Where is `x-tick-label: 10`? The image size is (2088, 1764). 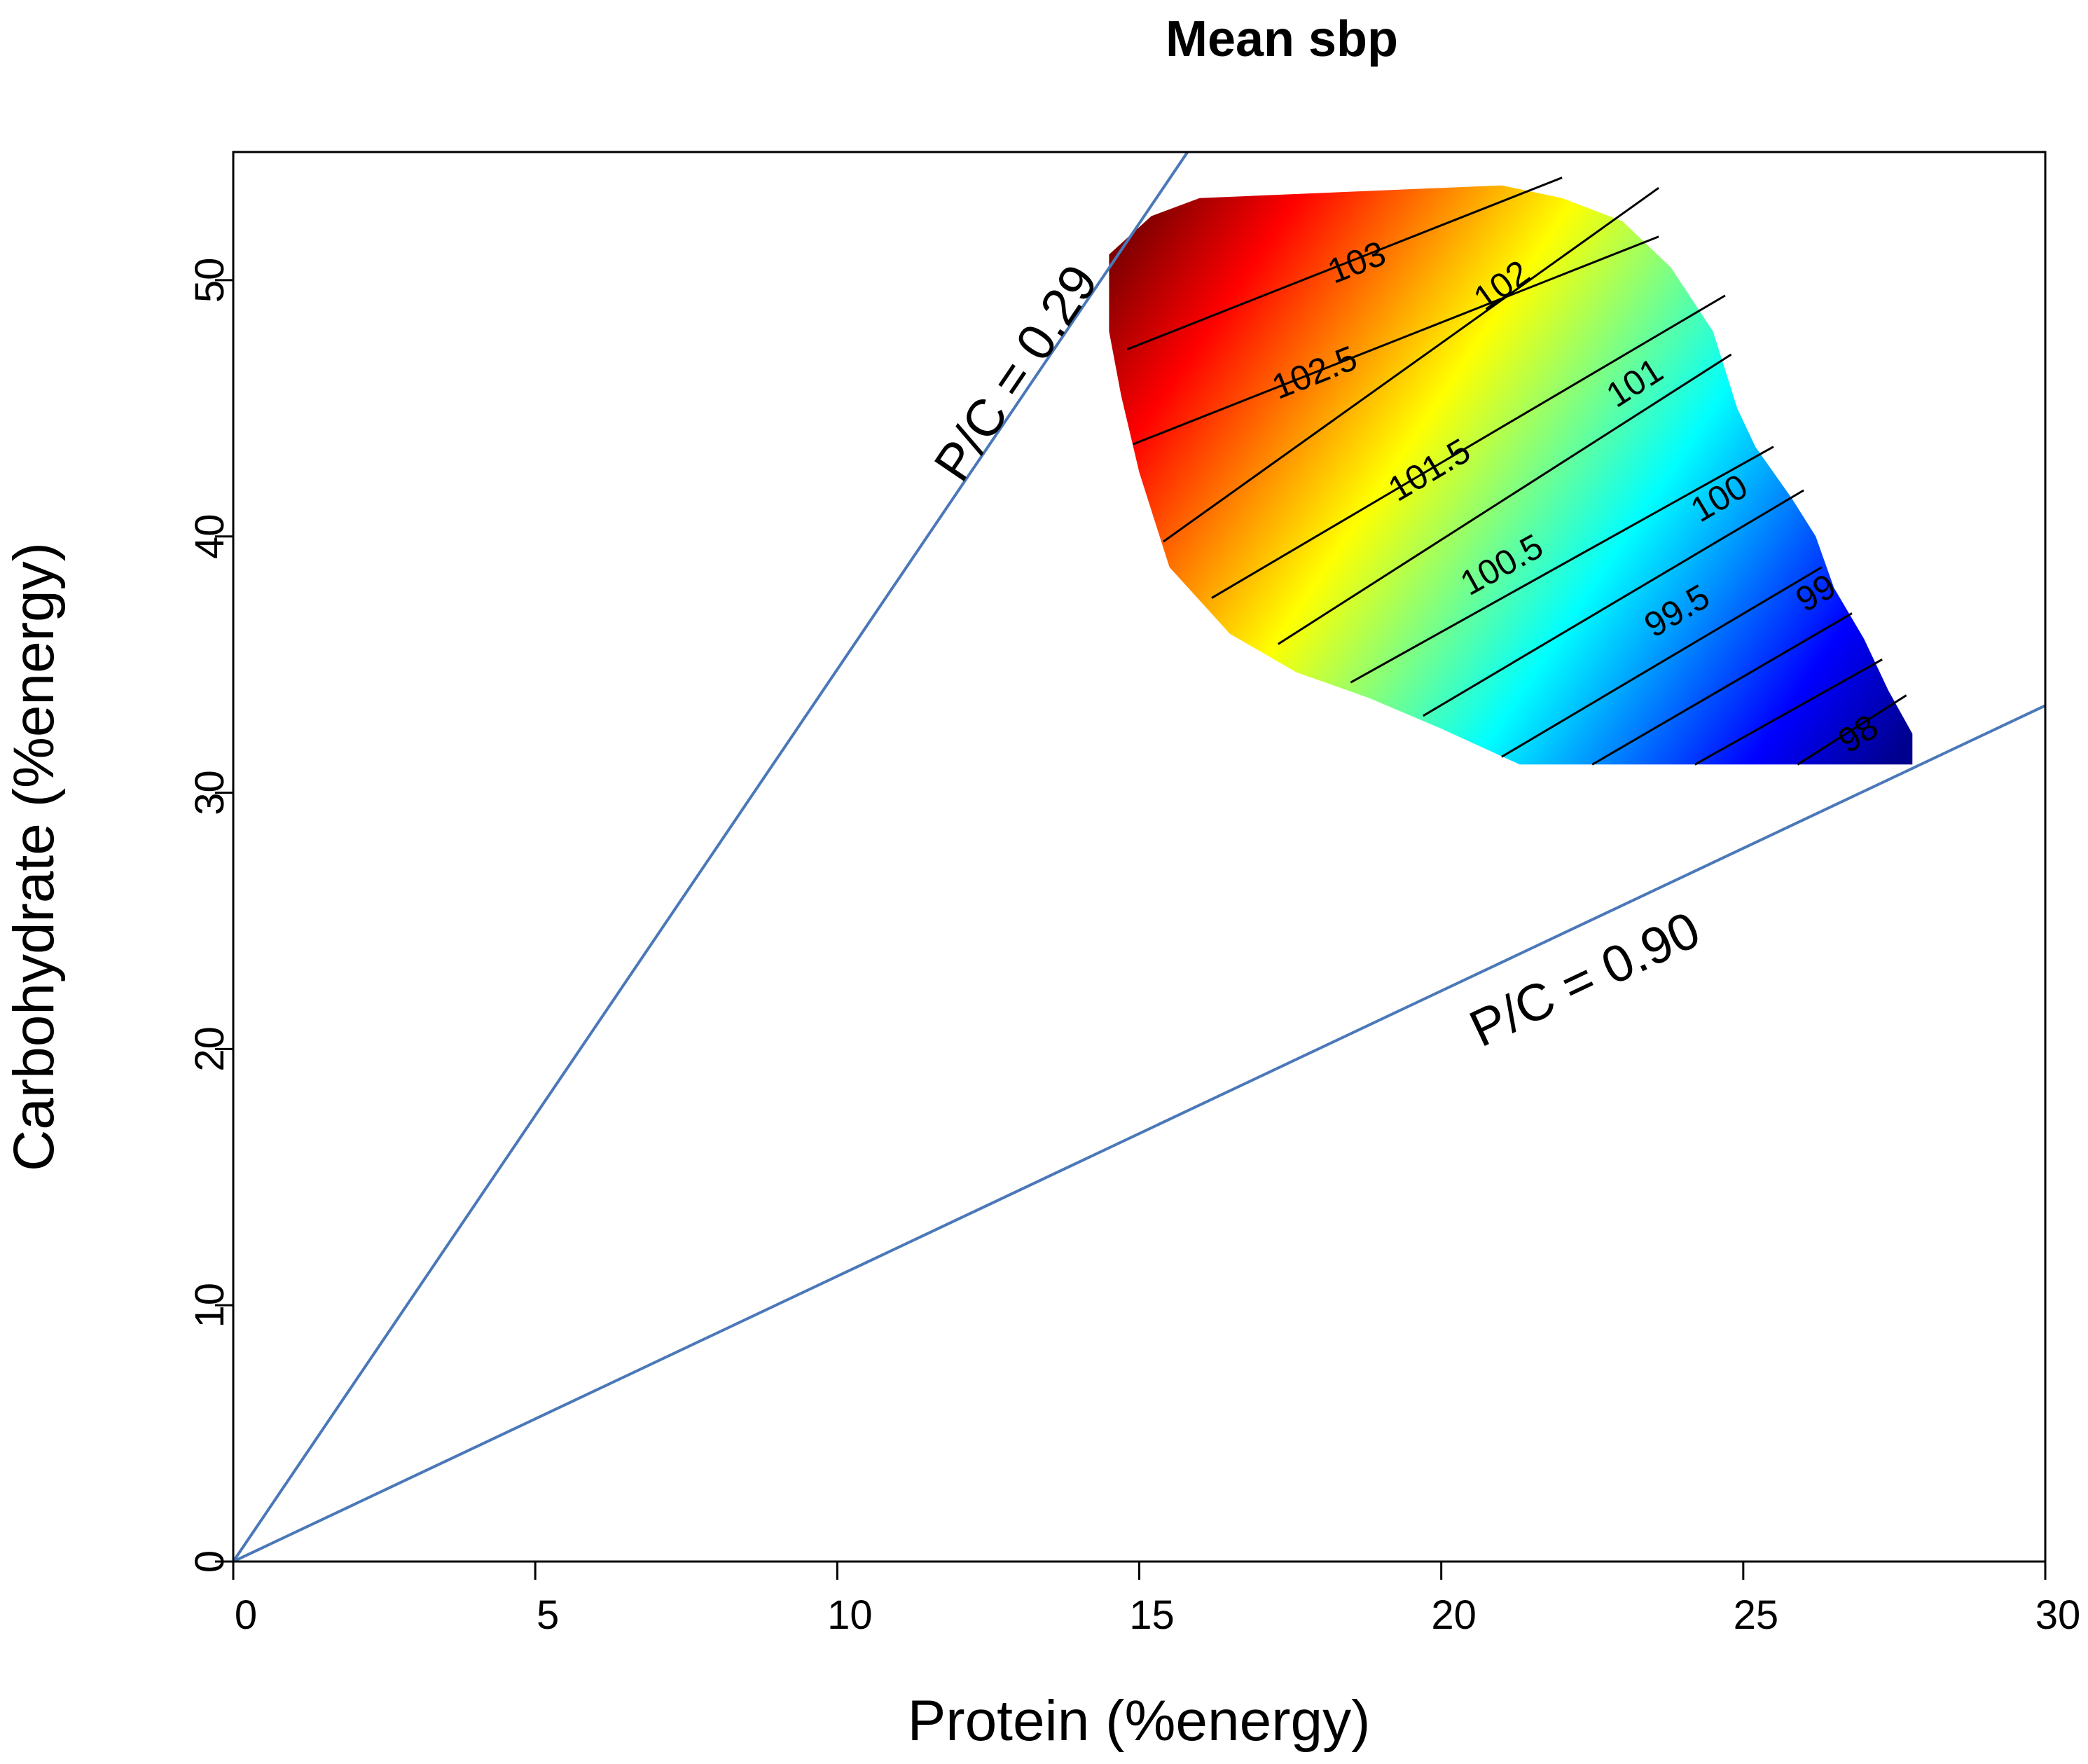
x-tick-label: 10 is located at coordinates (850, 1615).